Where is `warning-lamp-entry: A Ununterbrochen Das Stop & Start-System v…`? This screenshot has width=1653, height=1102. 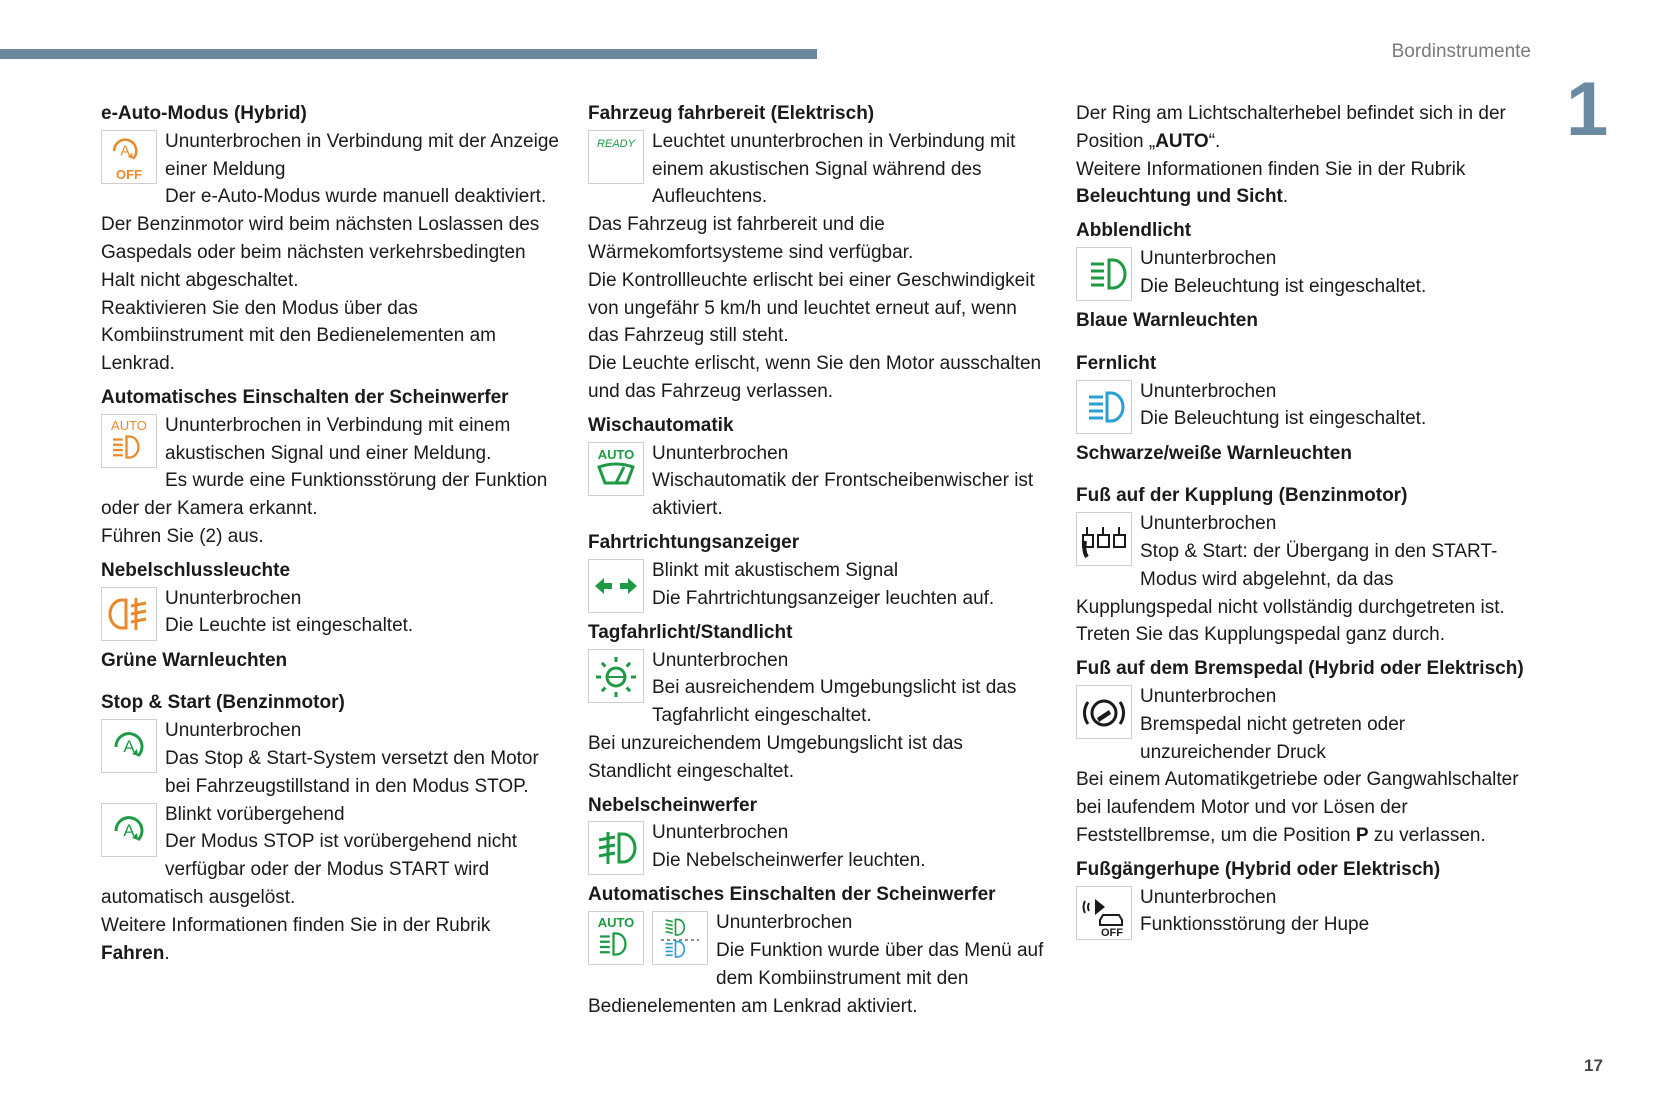
warning-lamp-entry: A Ununterbrochen Das Stop & Start-System v… is located at coordinates (330, 758).